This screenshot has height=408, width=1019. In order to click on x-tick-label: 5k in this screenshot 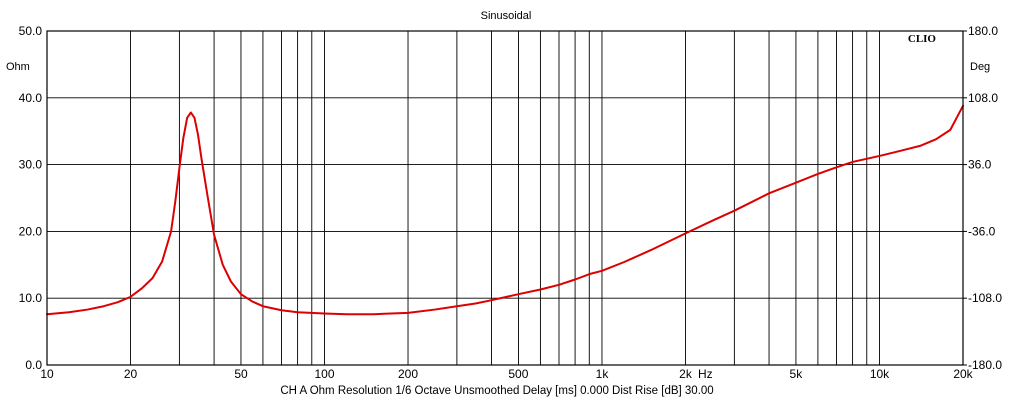, I will do `click(797, 374)`.